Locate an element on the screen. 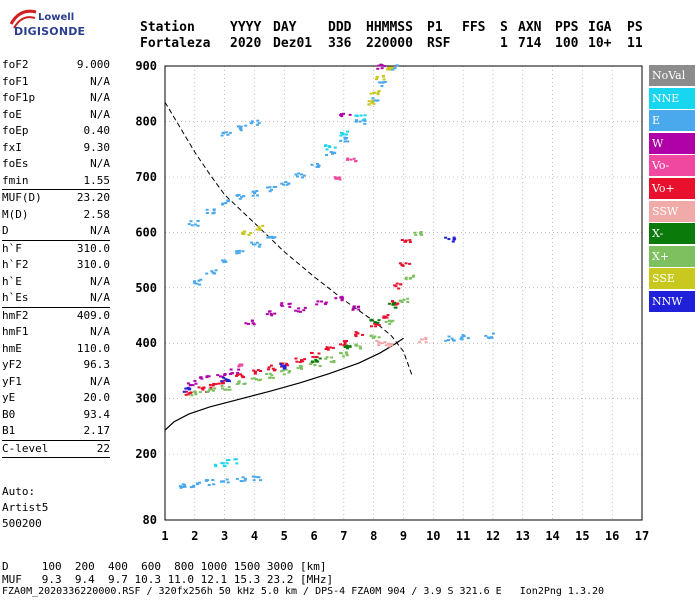 Image resolution: width=700 pixels, height=600 pixels. logo-line1: Lowell is located at coordinates (56, 17).